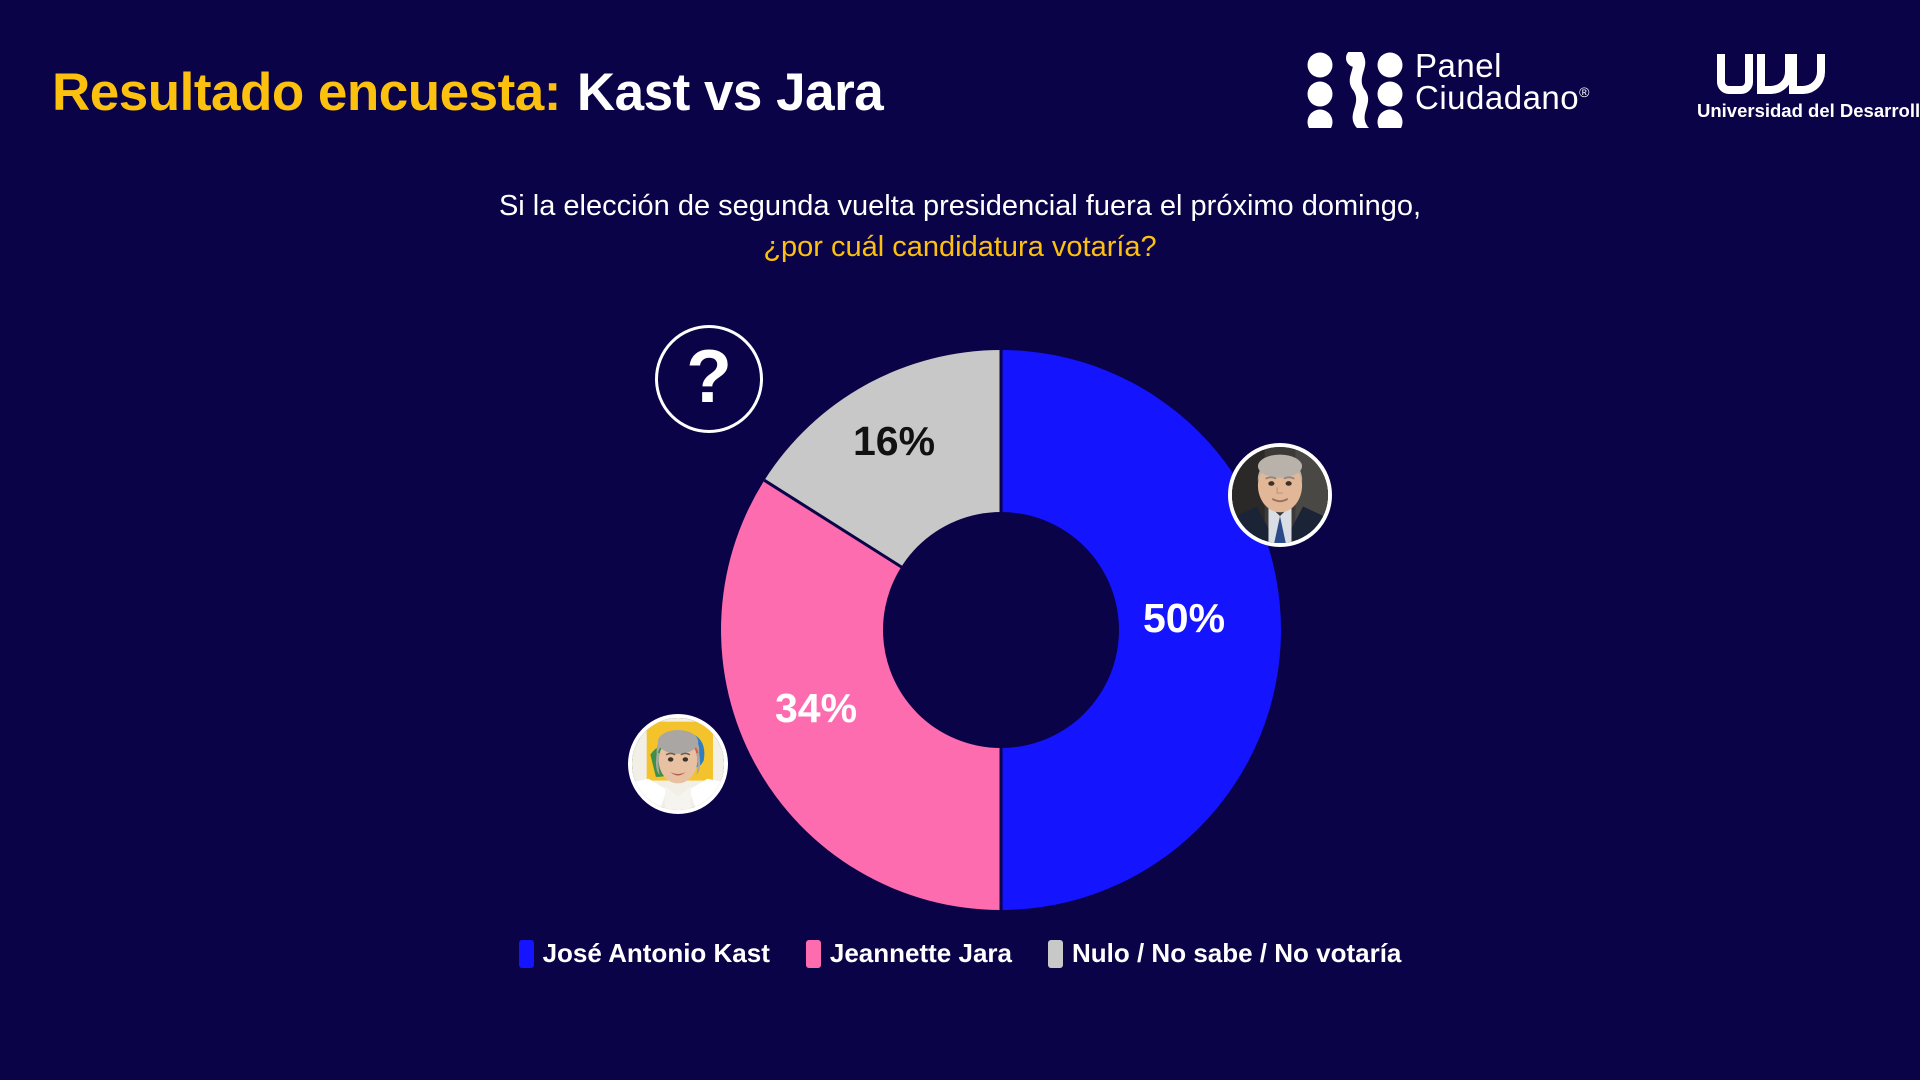  Describe the element at coordinates (1355, 90) in the screenshot. I see `dots-cluster-icon` at that location.